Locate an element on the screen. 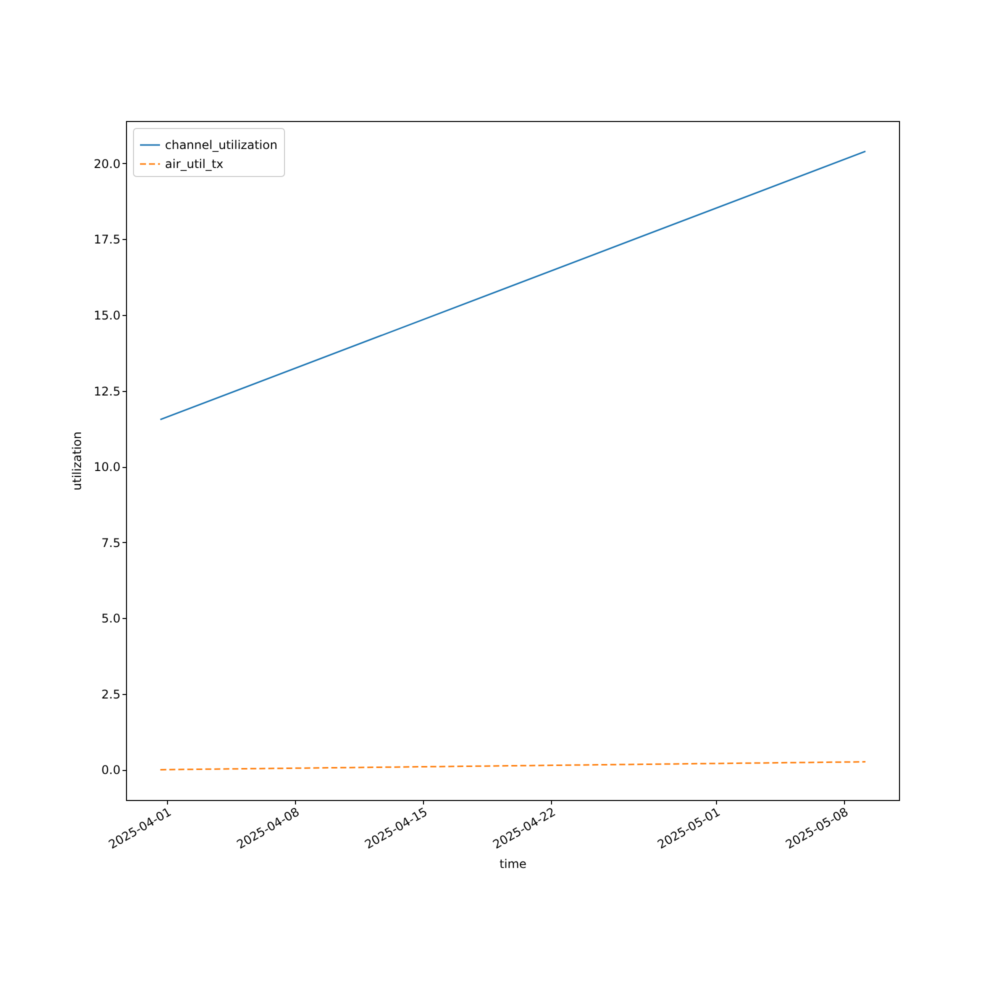  y-tick-label: 2.5 is located at coordinates (110, 694).